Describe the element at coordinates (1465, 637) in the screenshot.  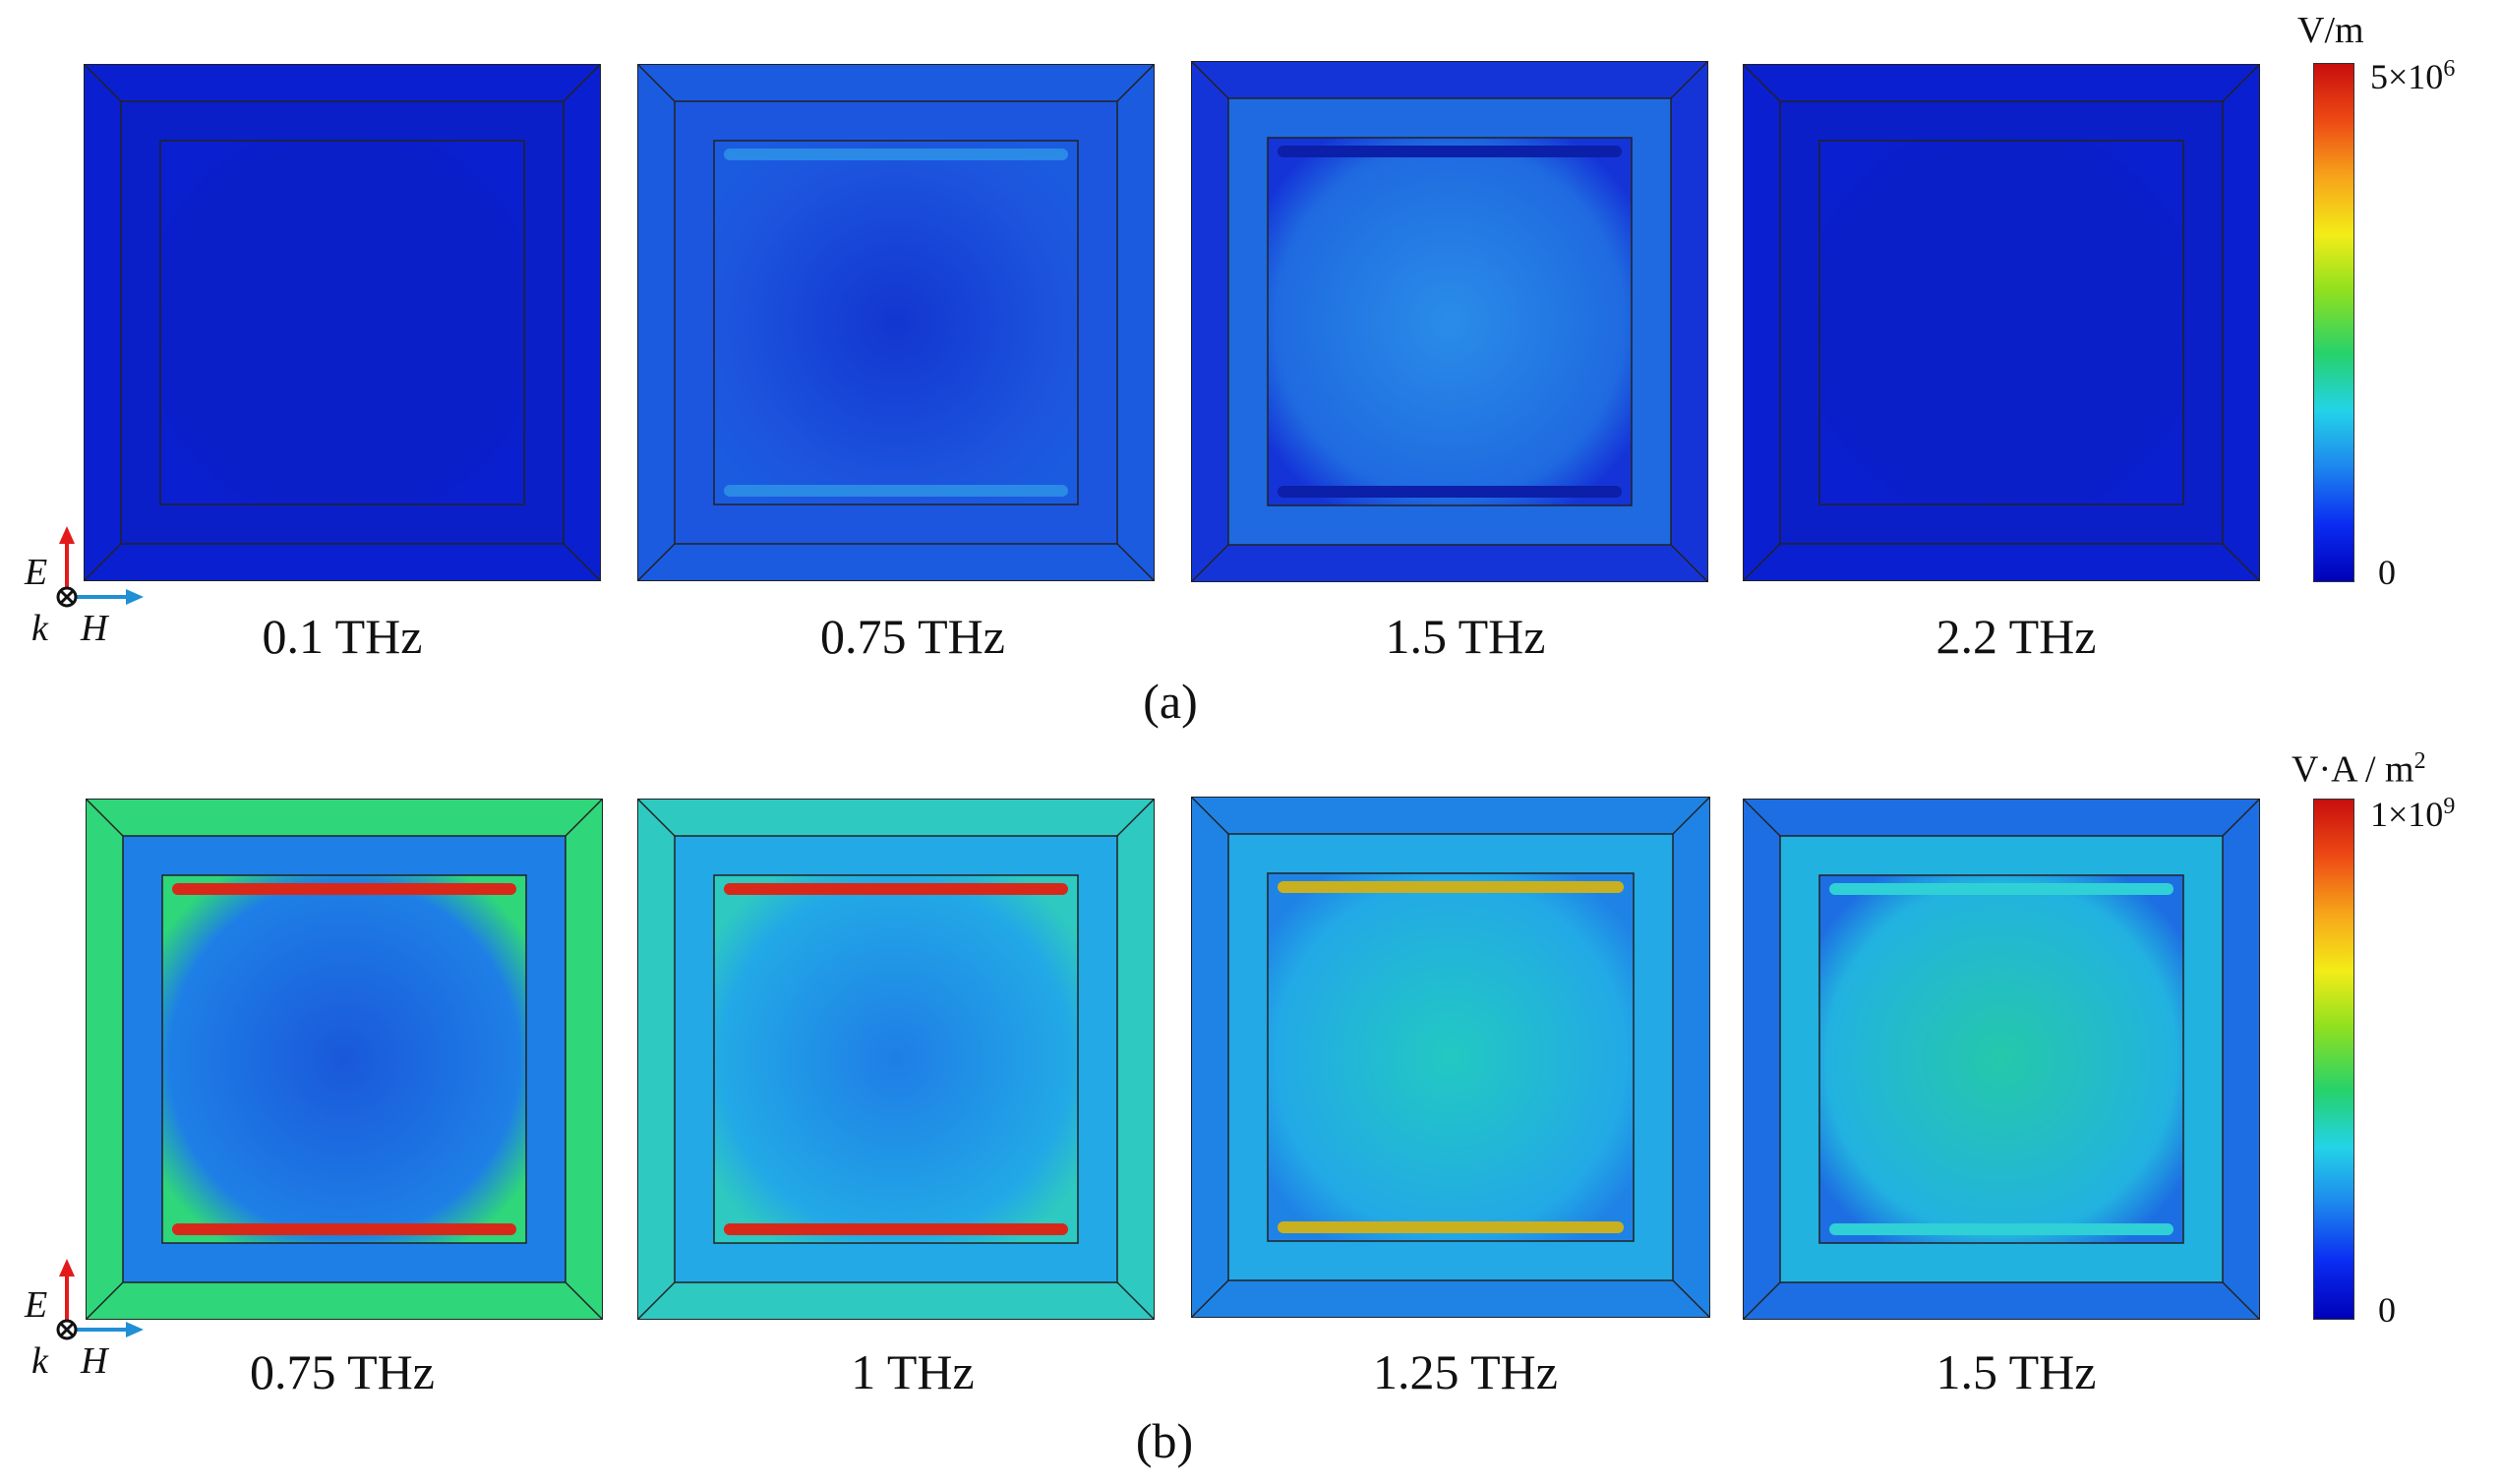
I see `freq-label-a-3: 1.5 THz` at that location.